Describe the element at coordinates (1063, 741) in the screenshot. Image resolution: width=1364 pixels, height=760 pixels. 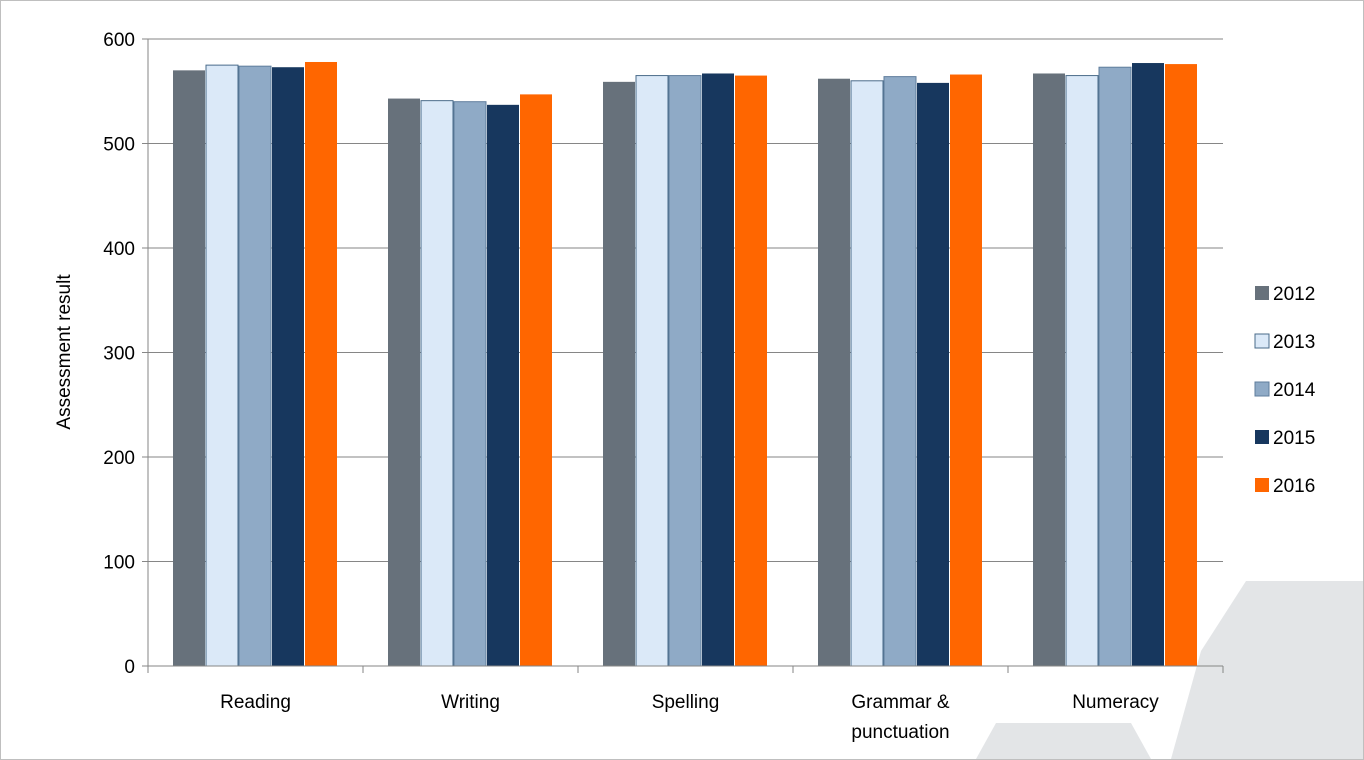
I see `decorative-hexagon-small` at that location.